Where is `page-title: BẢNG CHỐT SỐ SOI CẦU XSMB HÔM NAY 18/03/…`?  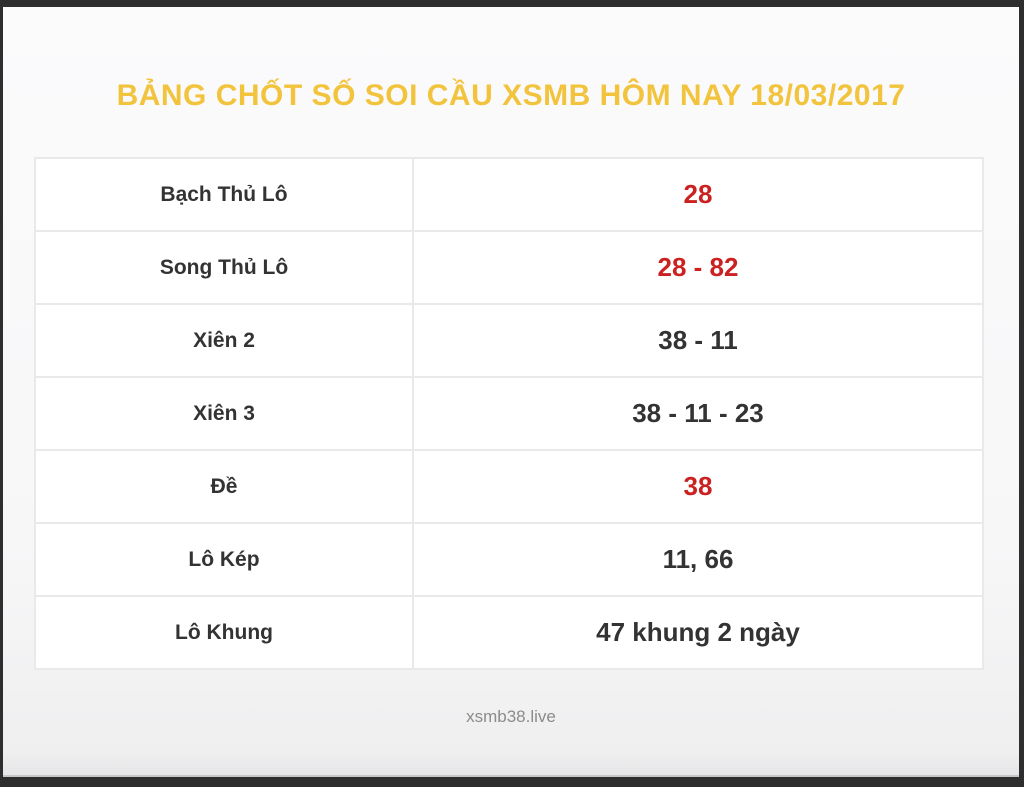 page-title: BẢNG CHỐT SỐ SOI CẦU XSMB HÔM NAY 18/03/… is located at coordinates (511, 95).